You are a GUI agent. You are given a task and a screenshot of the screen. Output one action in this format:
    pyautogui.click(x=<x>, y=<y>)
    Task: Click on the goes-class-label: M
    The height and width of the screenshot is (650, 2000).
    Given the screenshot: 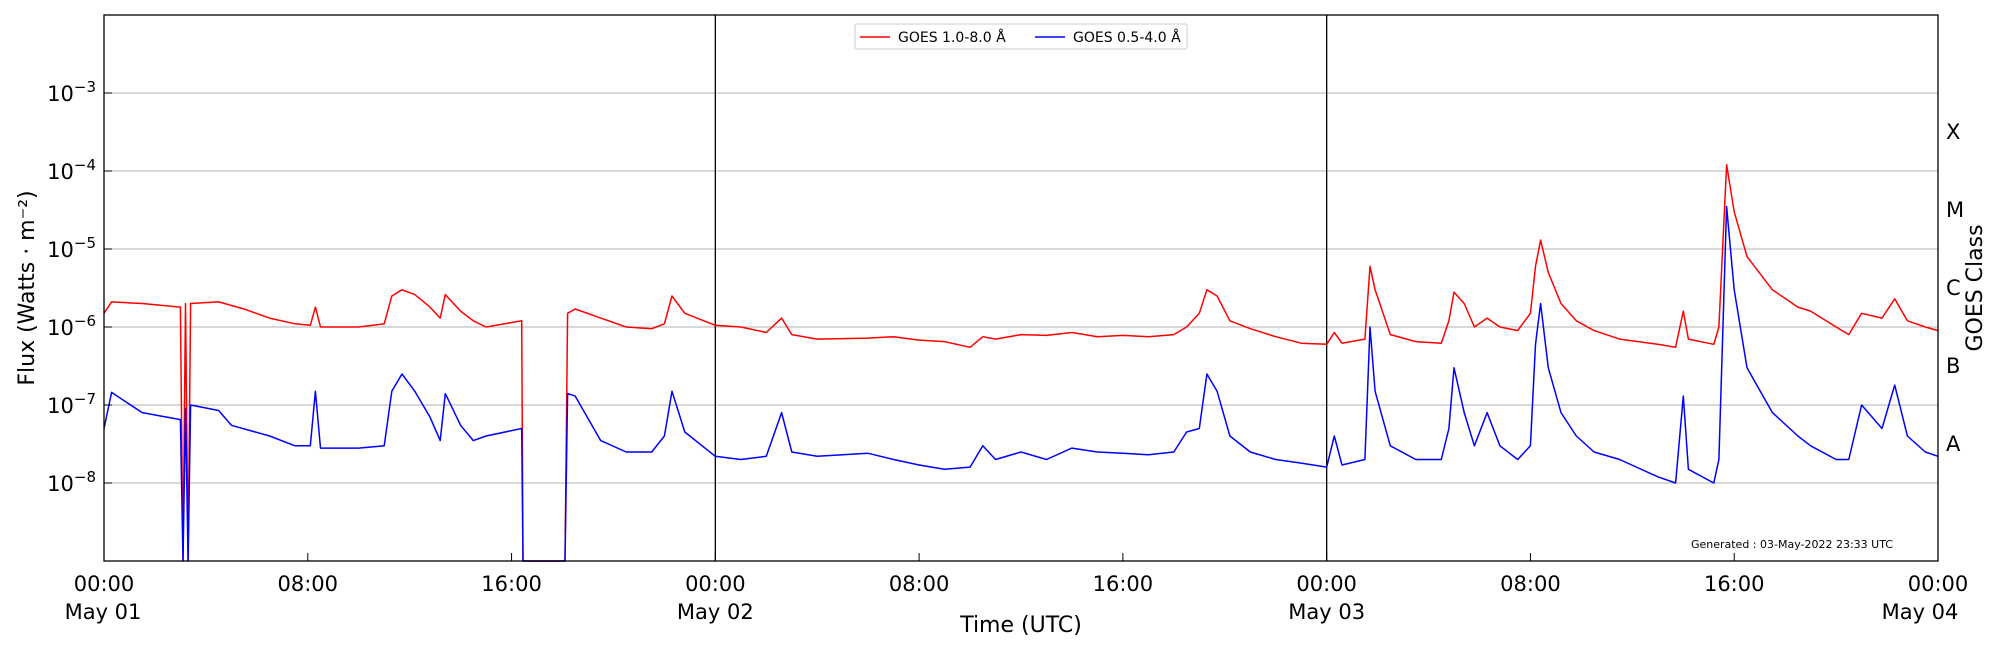 What is the action you would take?
    pyautogui.click(x=1955, y=210)
    